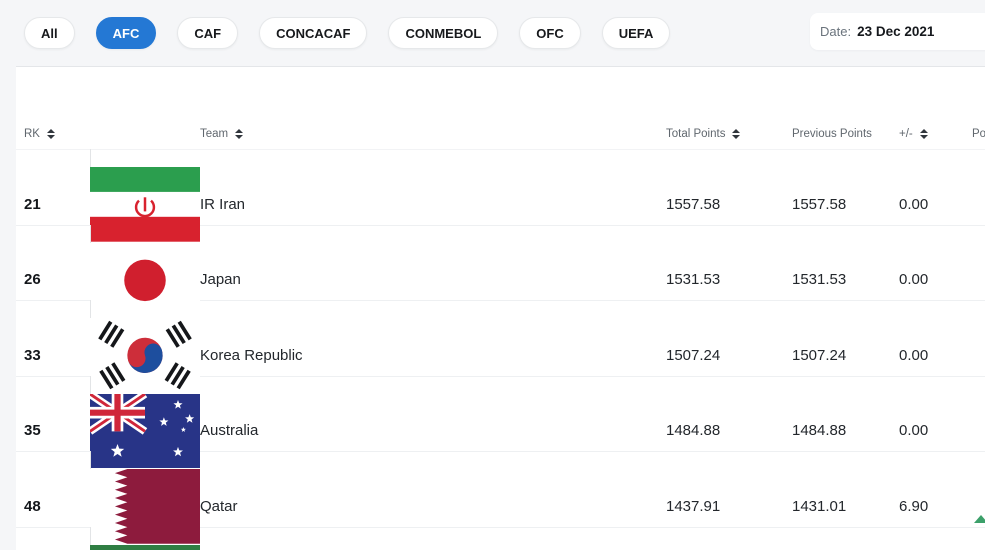  I want to click on header-team: Team, so click(433, 134).